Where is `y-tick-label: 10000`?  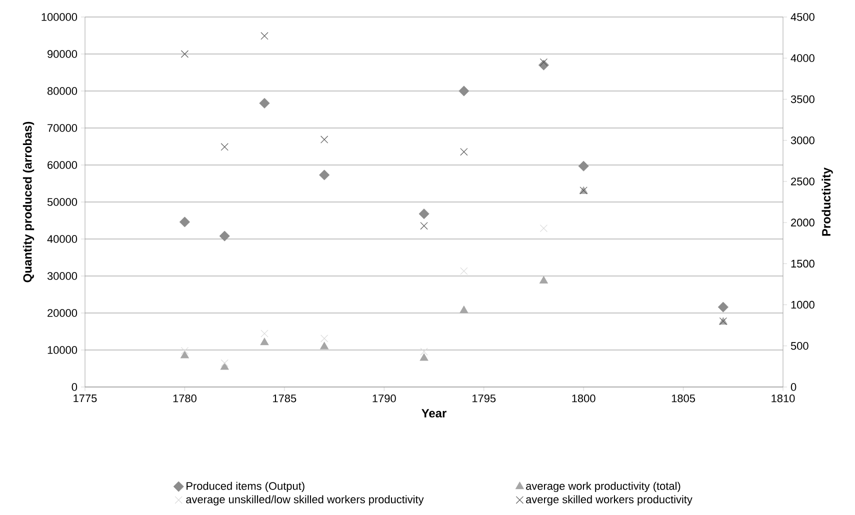 y-tick-label: 10000 is located at coordinates (63, 350).